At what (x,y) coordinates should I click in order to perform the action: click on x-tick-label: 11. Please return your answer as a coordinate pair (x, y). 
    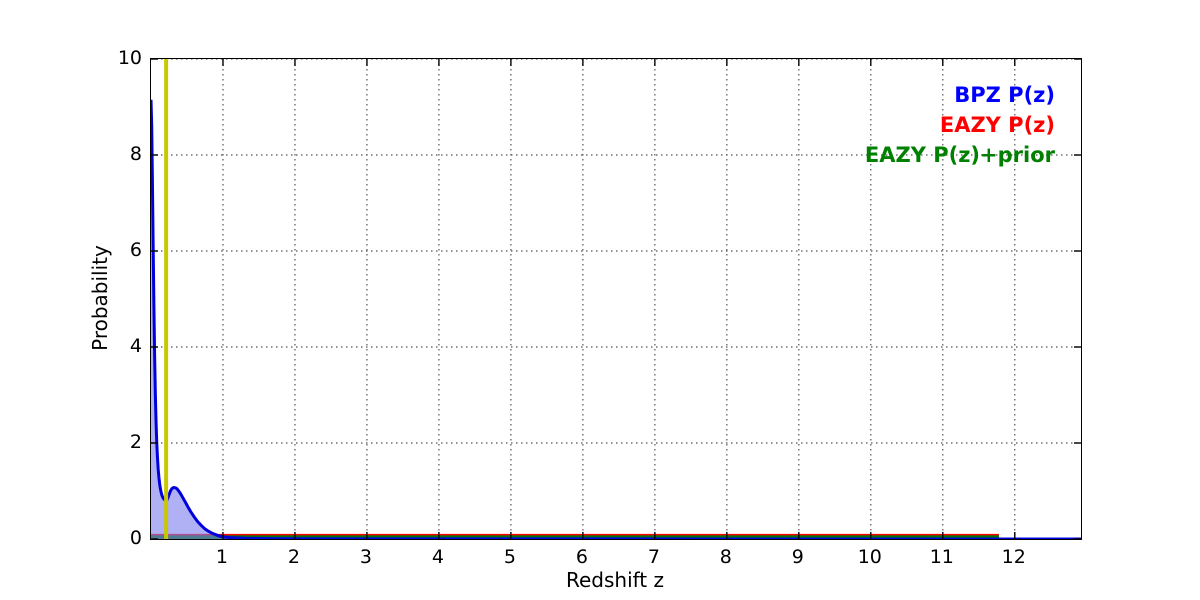
    Looking at the image, I should click on (941, 557).